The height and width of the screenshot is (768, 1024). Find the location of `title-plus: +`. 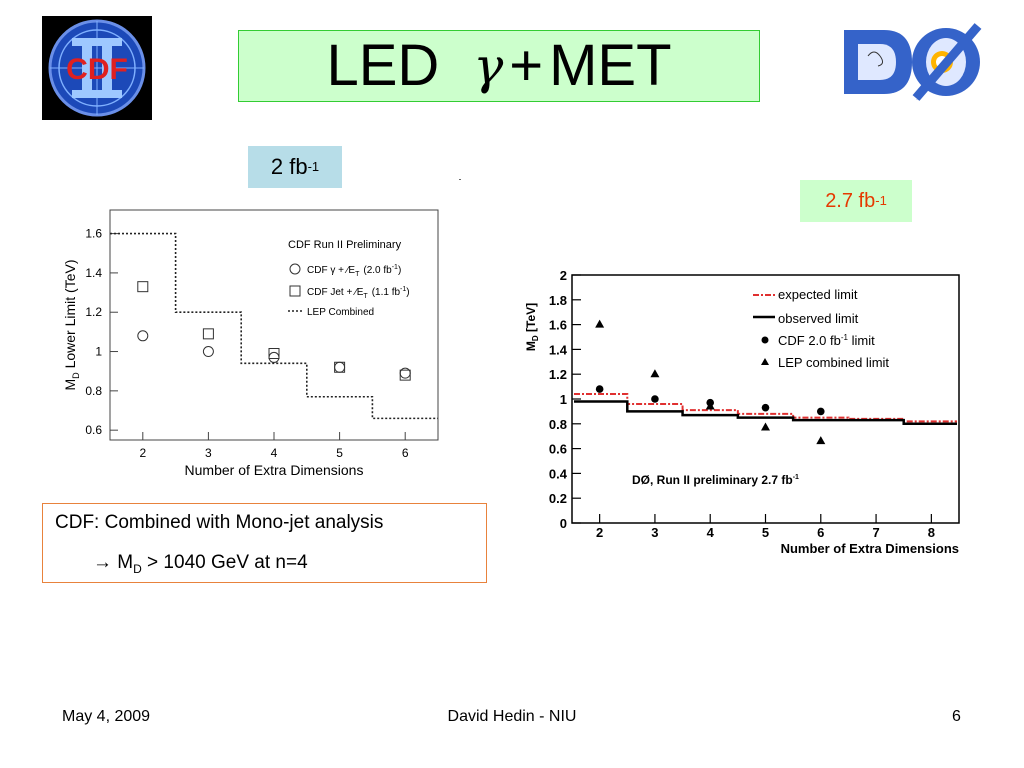

title-plus: + is located at coordinates (526, 65).